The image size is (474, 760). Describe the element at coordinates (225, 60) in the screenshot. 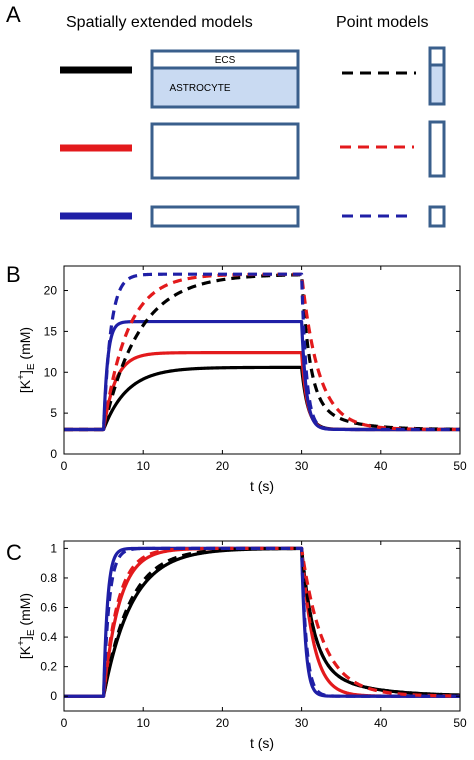

I see `ecs-label: ECS` at that location.